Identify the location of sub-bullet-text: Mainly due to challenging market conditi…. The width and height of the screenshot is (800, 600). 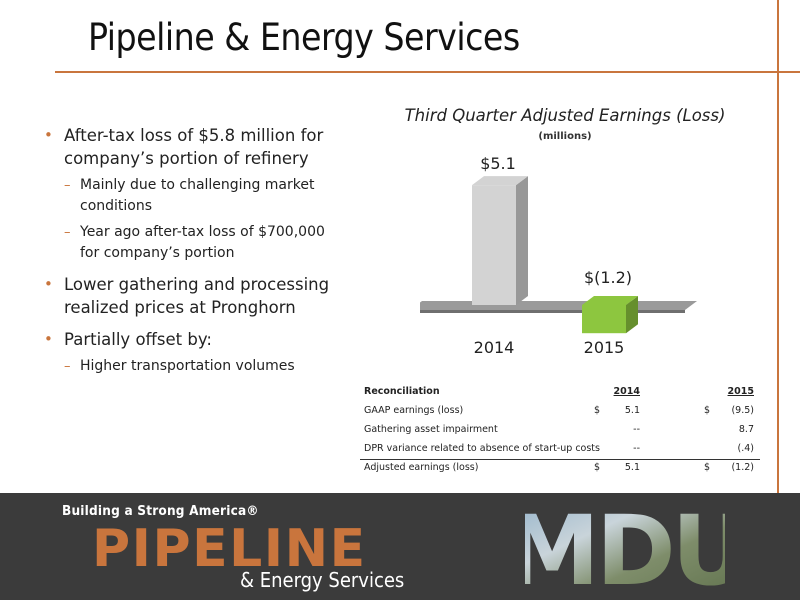
(197, 195).